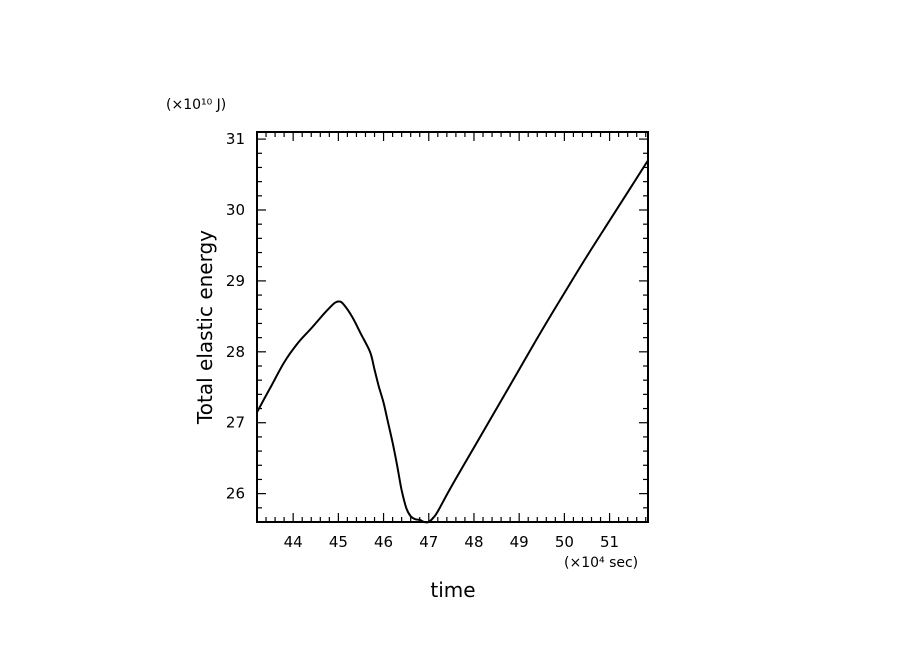  Describe the element at coordinates (196, 105) in the screenshot. I see `y-unit-label: (×10¹⁰ J)` at that location.